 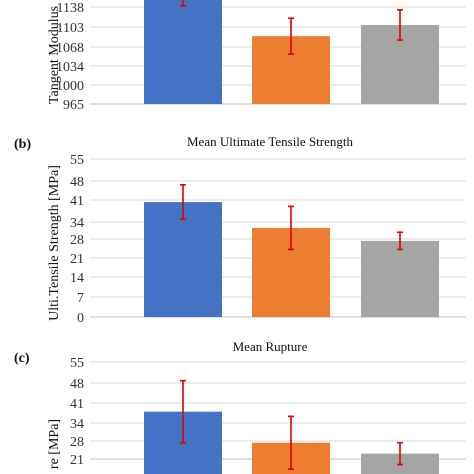 I want to click on panel-c-y-ticks: 21 28 34 41 48 55, so click(x=77, y=412).